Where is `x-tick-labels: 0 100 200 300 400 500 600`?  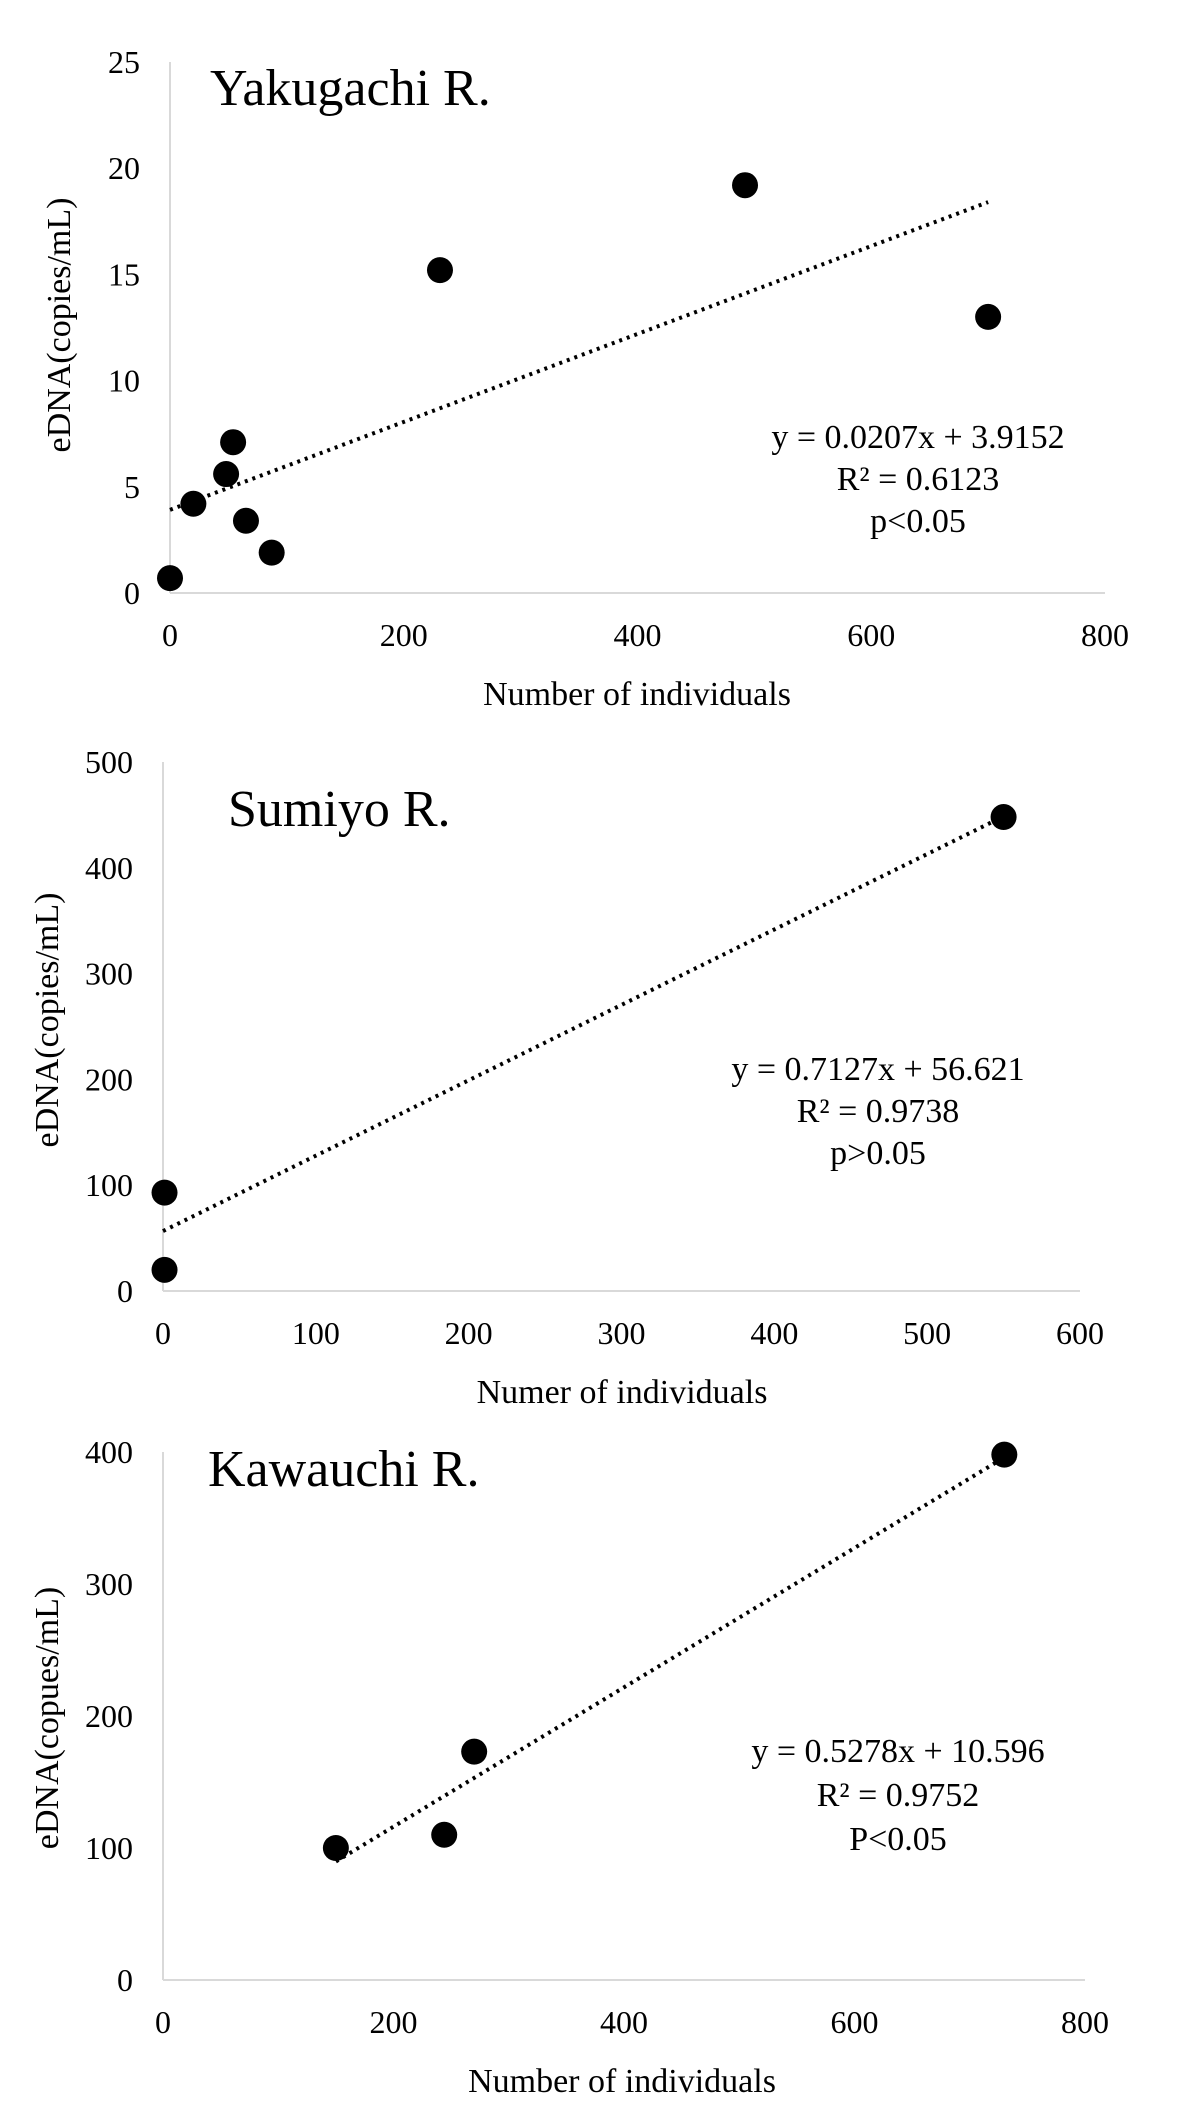 x-tick-labels: 0 100 200 300 400 500 600 is located at coordinates (629, 1333).